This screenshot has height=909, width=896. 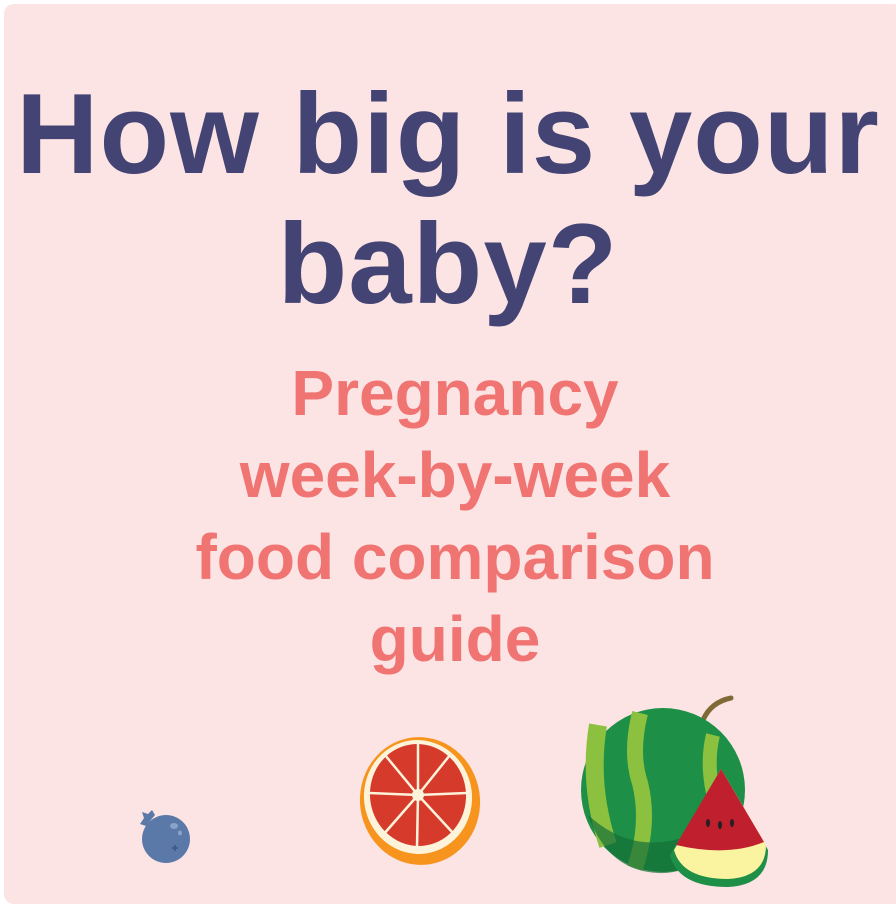 What do you see at coordinates (455, 639) in the screenshot?
I see `subtitle-line-4: guide` at bounding box center [455, 639].